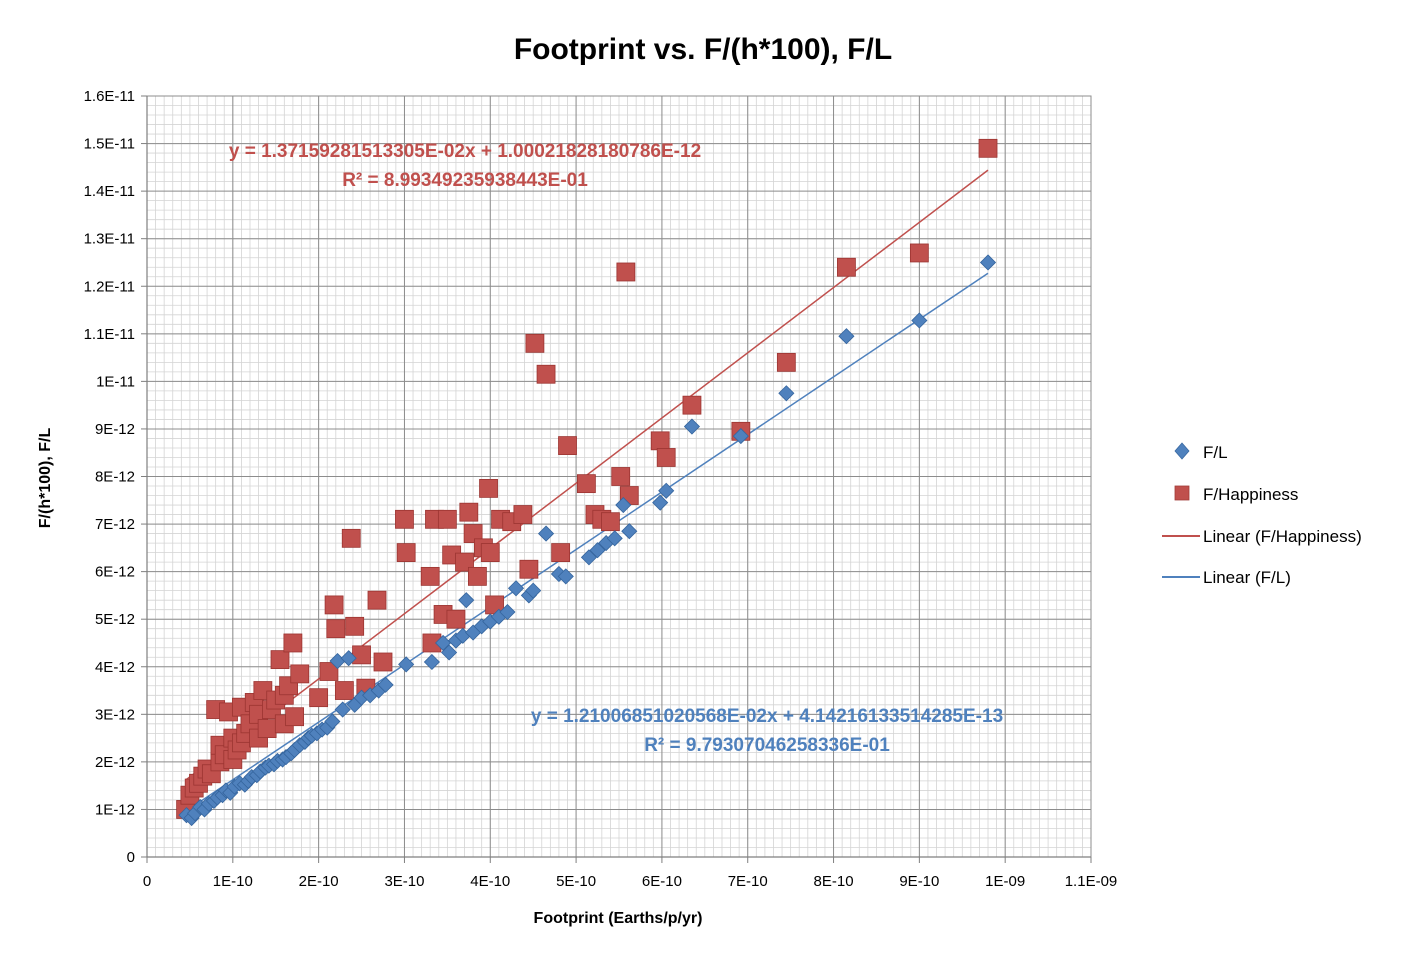 Image resolution: width=1408 pixels, height=959 pixels. Describe the element at coordinates (1215, 452) in the screenshot. I see `legend-label: F/L` at that location.